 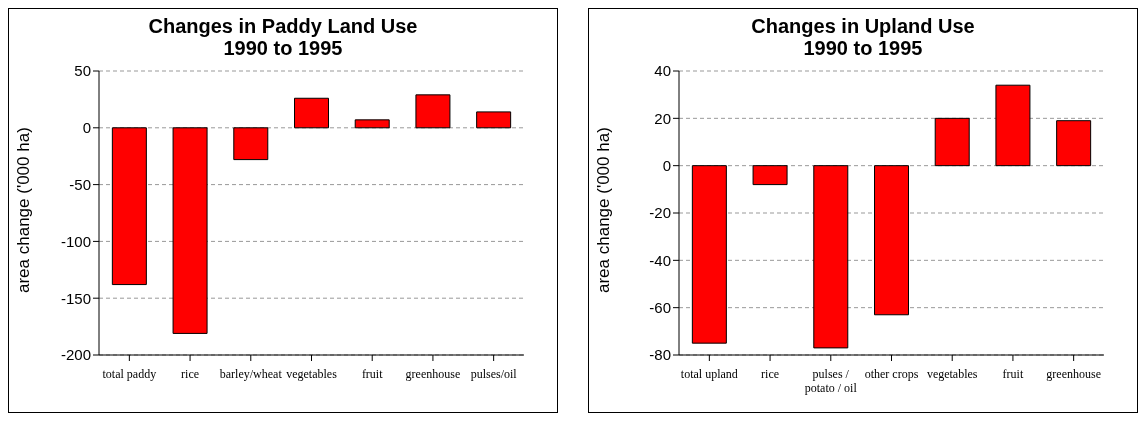 I want to click on y-tick-label: 40, so click(x=662, y=71).